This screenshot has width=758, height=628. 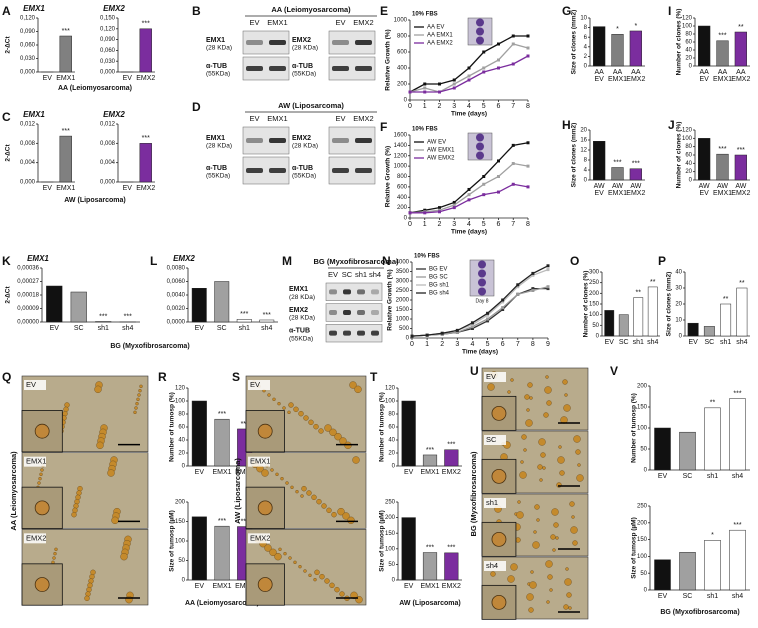 What do you see at coordinates (28, 296) in the screenshot?
I see `y-tick-label: 0,00018` at bounding box center [28, 296].